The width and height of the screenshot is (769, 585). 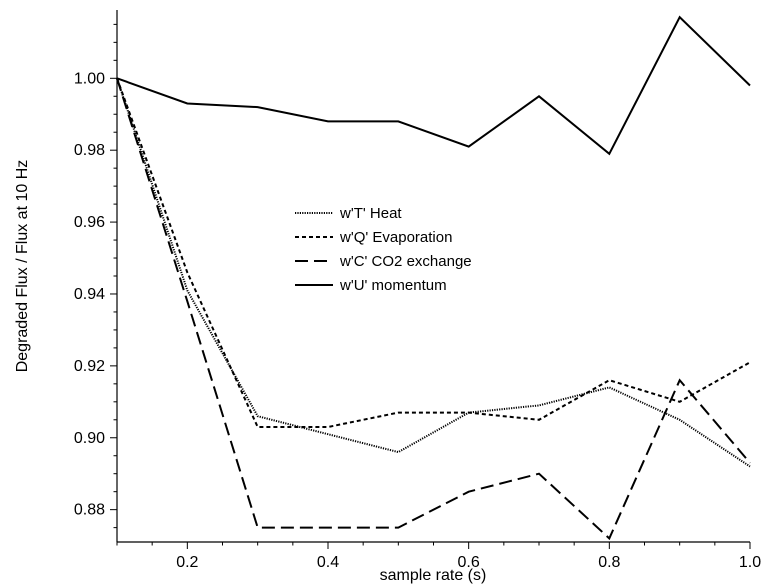 I want to click on y-tick-label: 0.92, so click(x=89, y=366).